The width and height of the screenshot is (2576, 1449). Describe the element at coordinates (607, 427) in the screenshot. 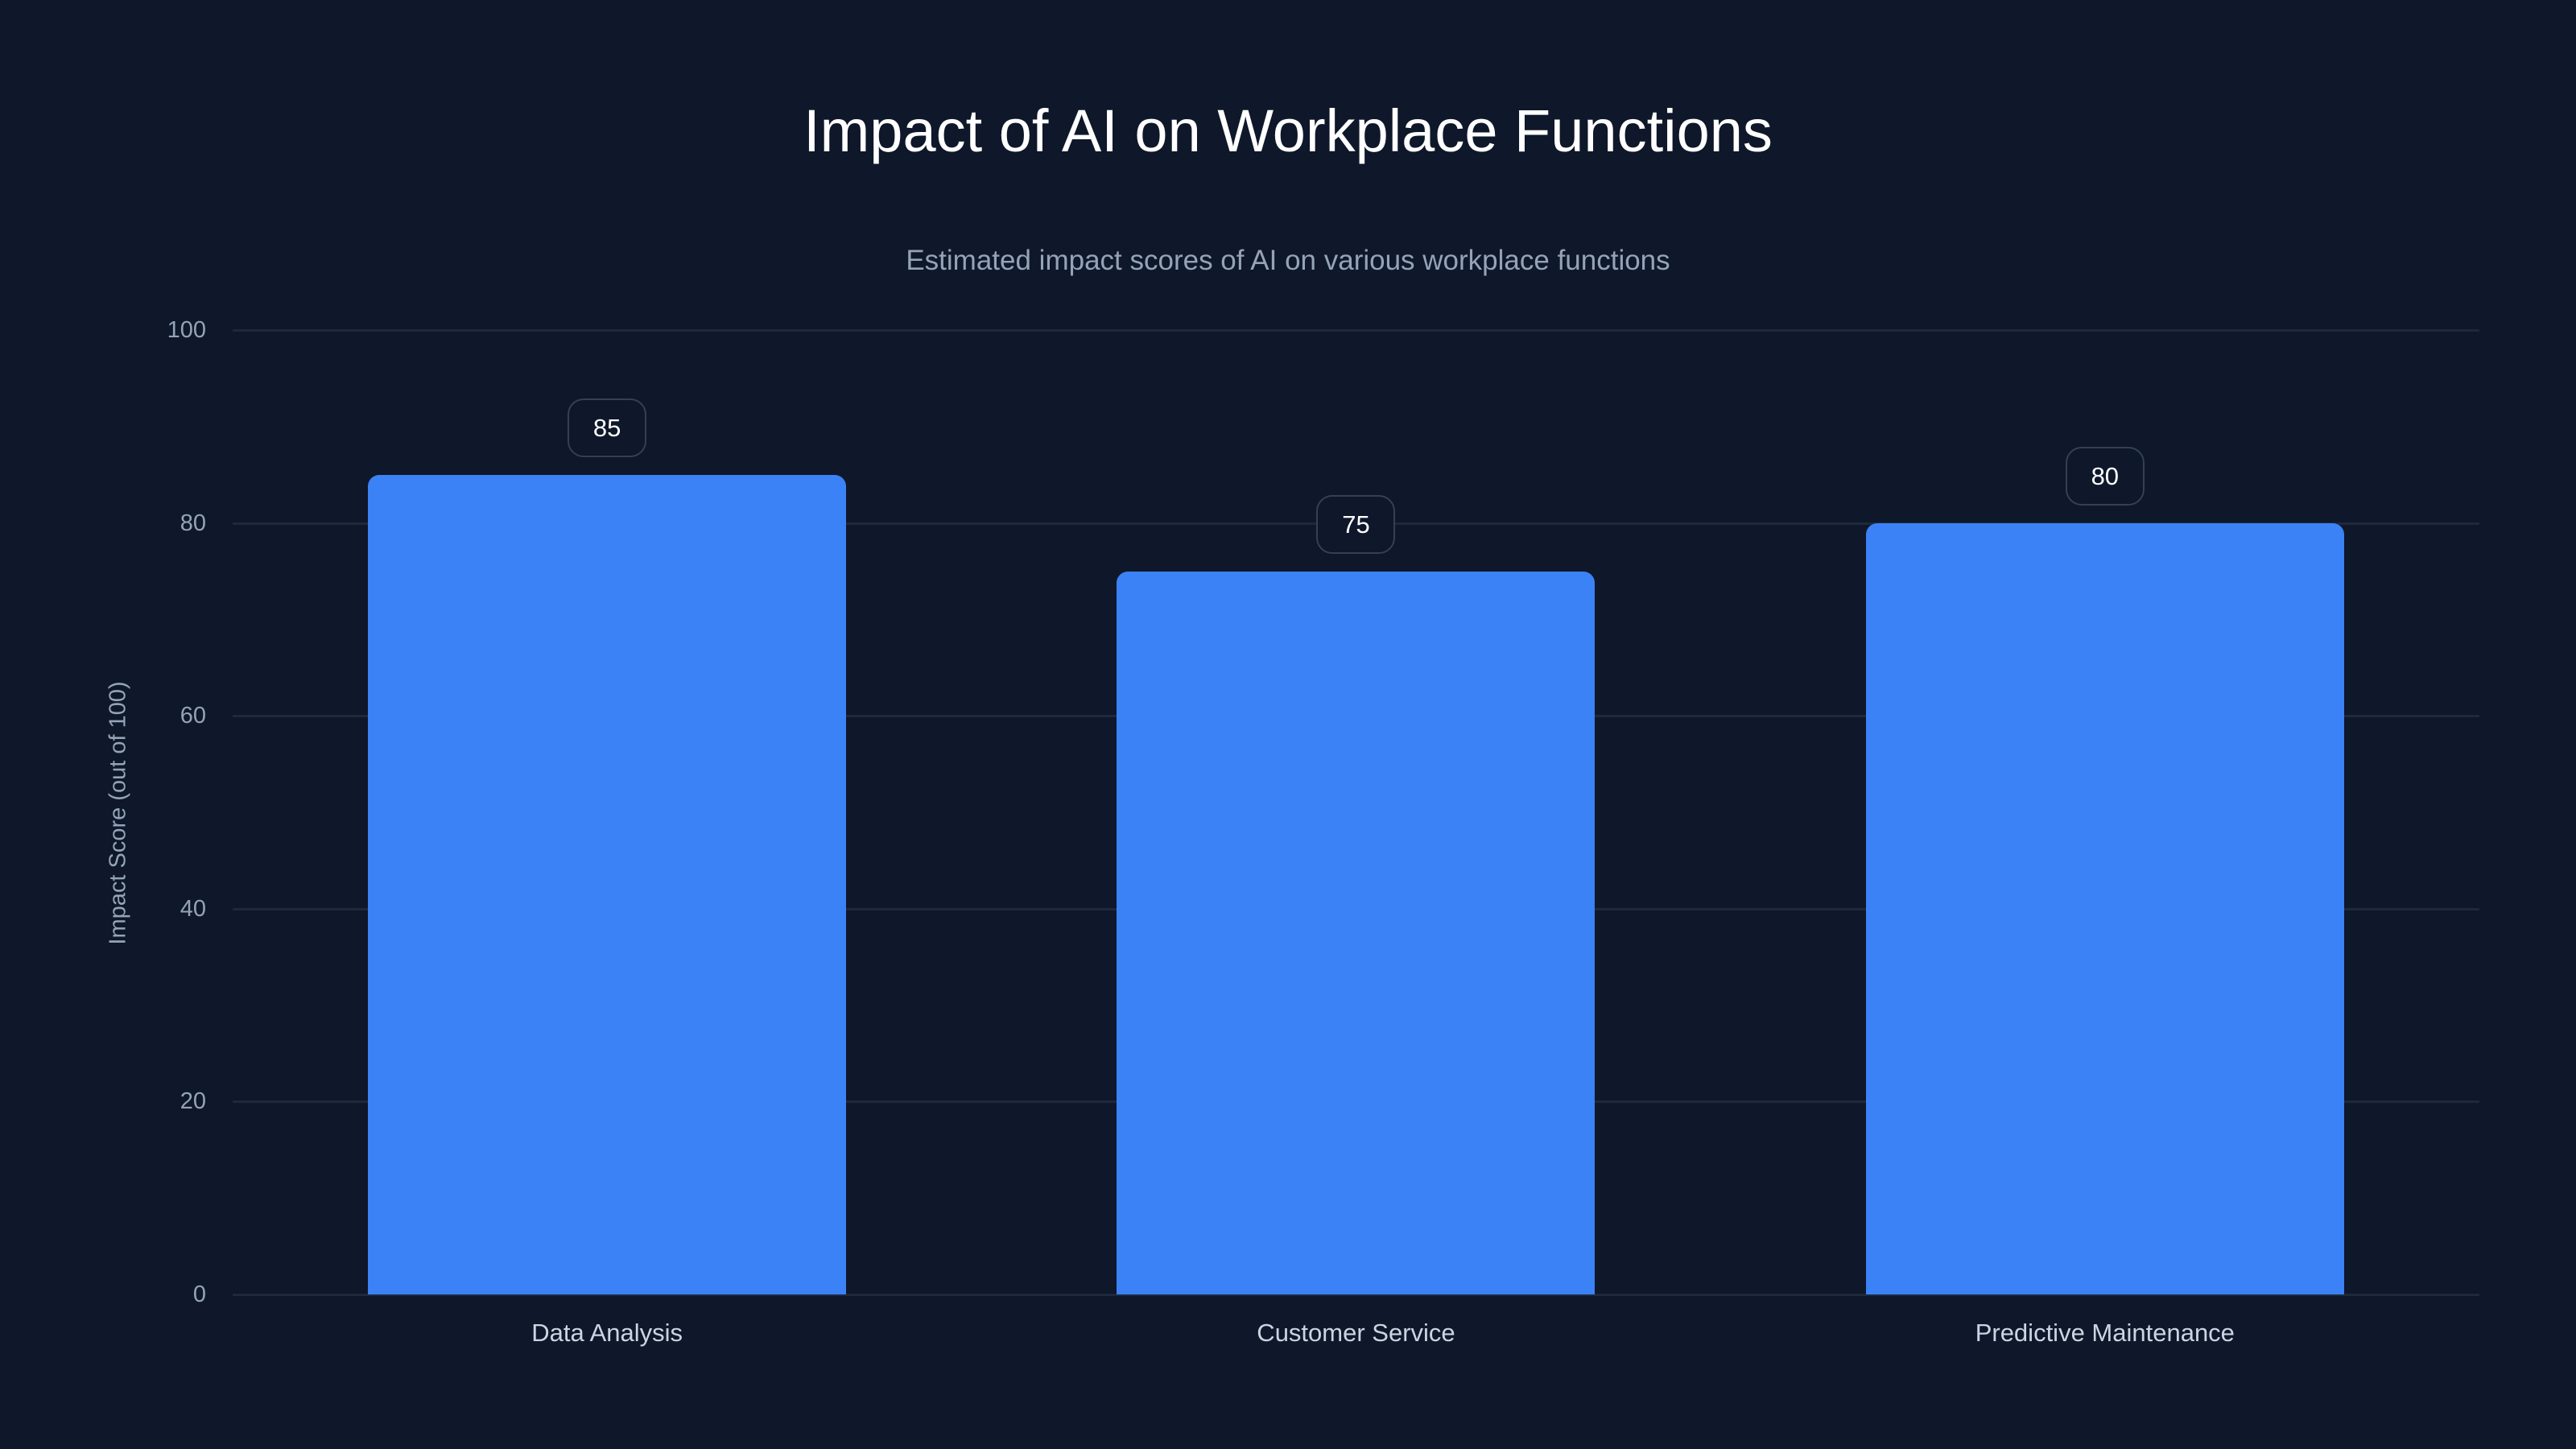

I see `value-label: 85` at that location.